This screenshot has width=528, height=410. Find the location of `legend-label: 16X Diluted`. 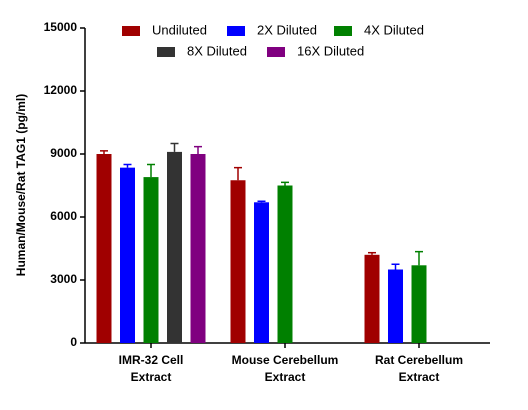

legend-label: 16X Diluted is located at coordinates (330, 50).